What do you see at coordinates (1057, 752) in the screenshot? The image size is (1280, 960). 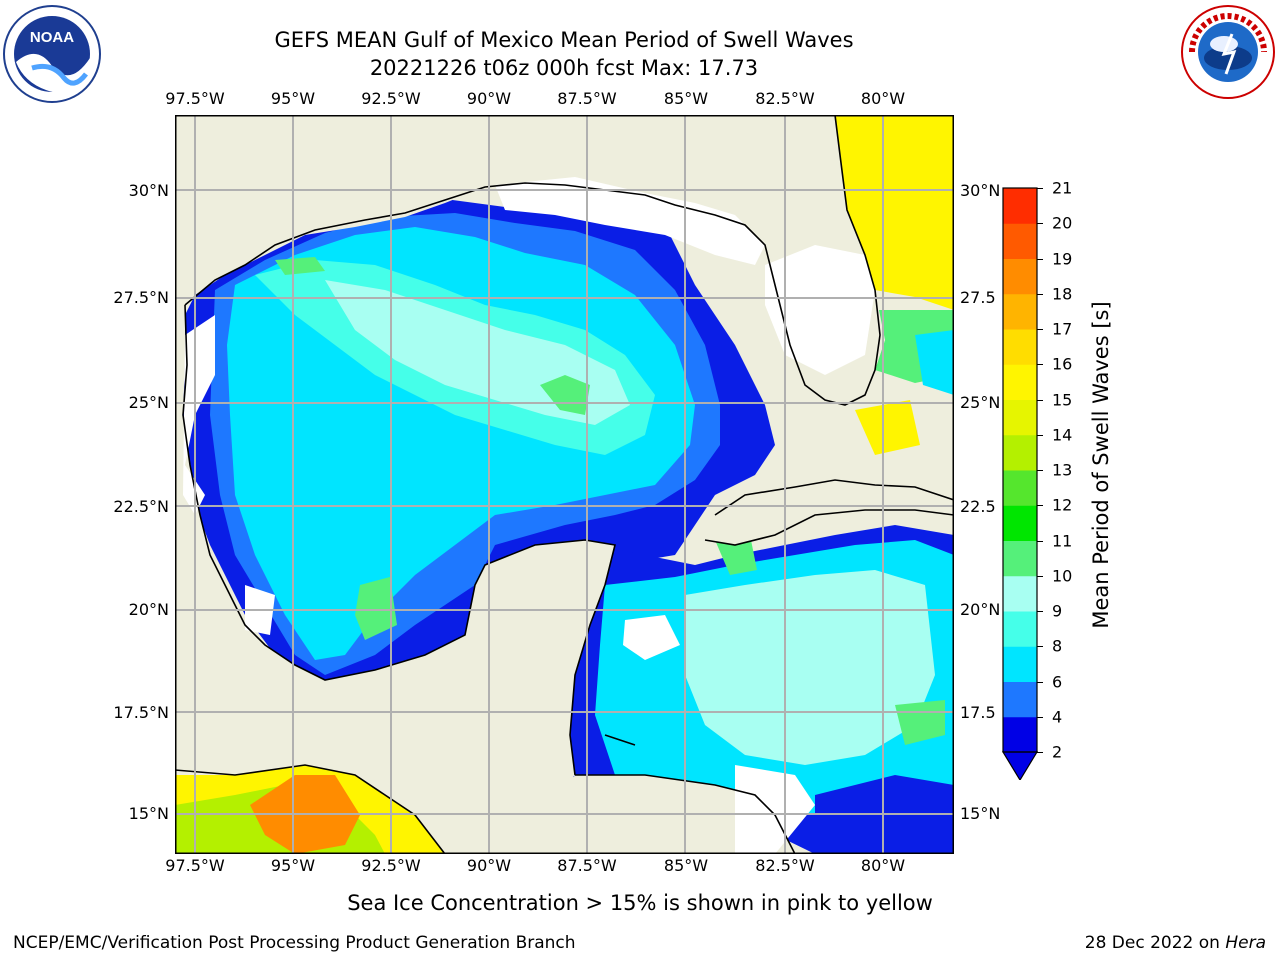 I see `colorbar-tick-label: 2` at bounding box center [1057, 752].